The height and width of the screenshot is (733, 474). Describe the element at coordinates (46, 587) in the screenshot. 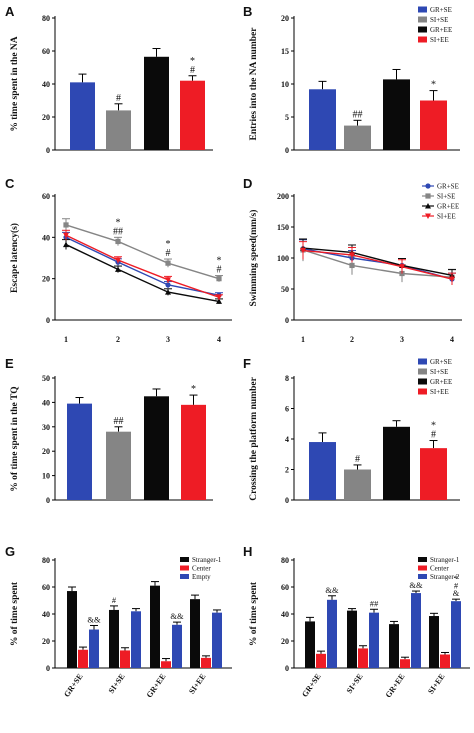

I see `panel-g-y-tick-label: 60` at that location.